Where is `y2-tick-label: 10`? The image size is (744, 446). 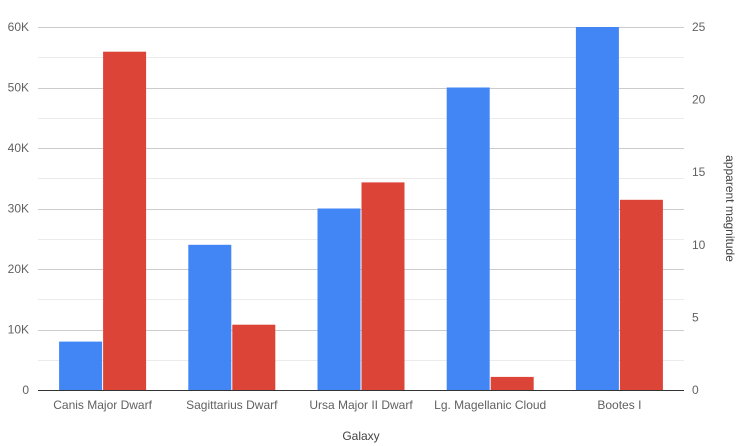 y2-tick-label: 10 is located at coordinates (699, 245).